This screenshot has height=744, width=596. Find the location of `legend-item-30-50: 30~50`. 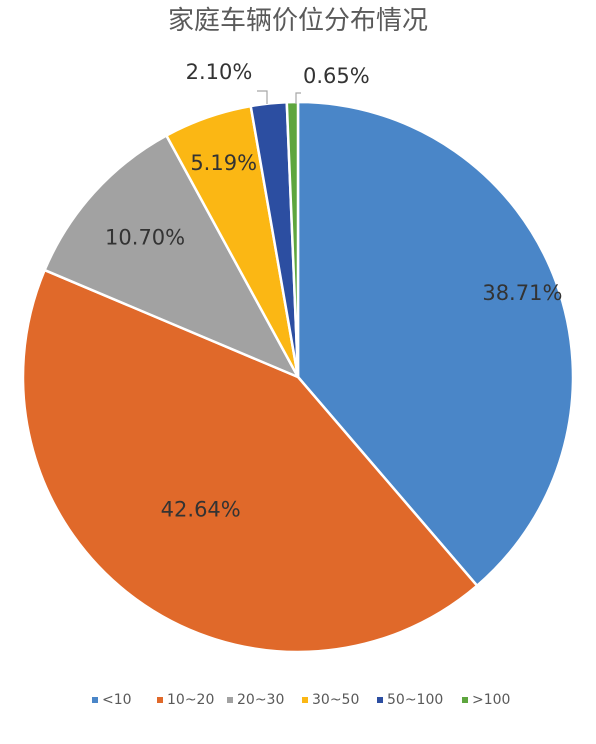

legend-item-30-50: 30~50 is located at coordinates (330, 700).